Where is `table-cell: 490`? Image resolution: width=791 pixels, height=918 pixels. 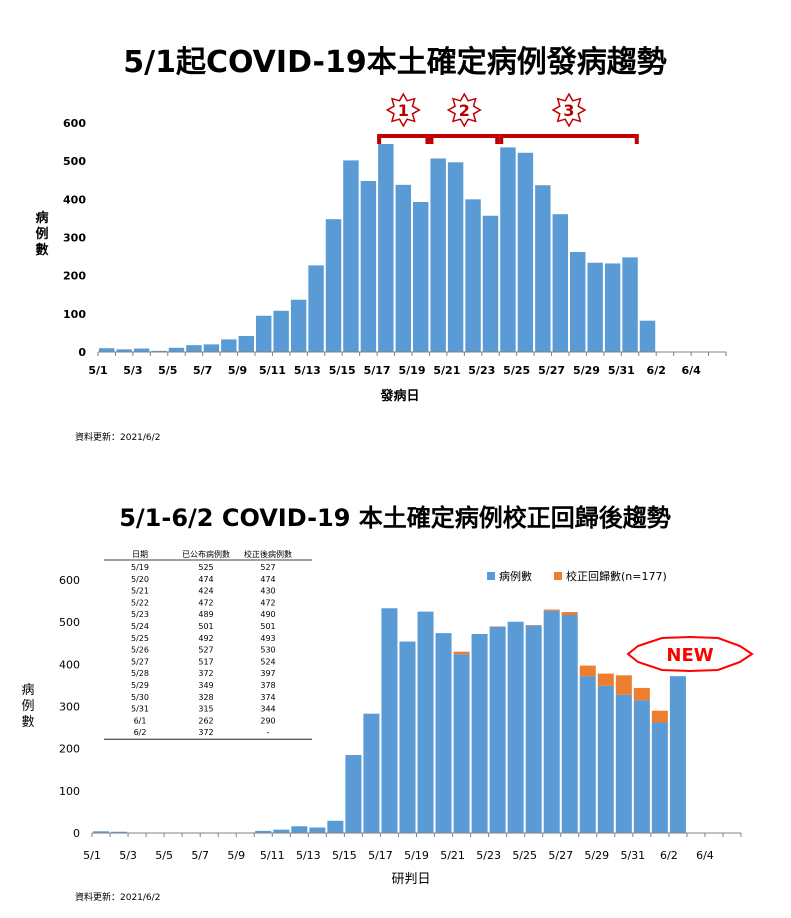 table-cell: 490 is located at coordinates (267, 614).